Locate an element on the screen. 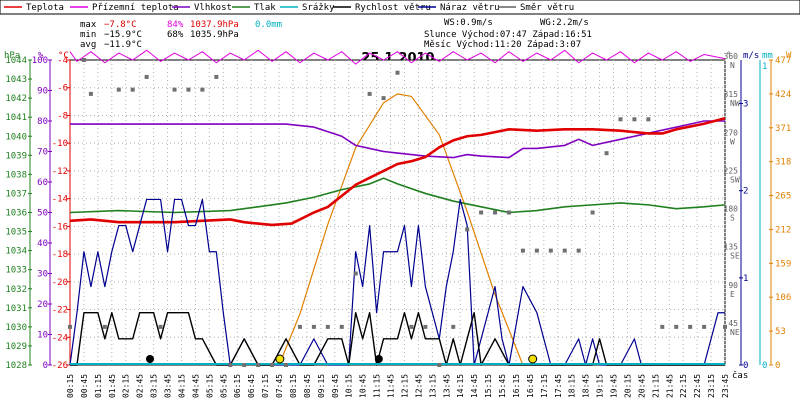 Image resolution: width=800 pixels, height=400 pixels. hpa-tick-label: 1030 is located at coordinates (16, 328).